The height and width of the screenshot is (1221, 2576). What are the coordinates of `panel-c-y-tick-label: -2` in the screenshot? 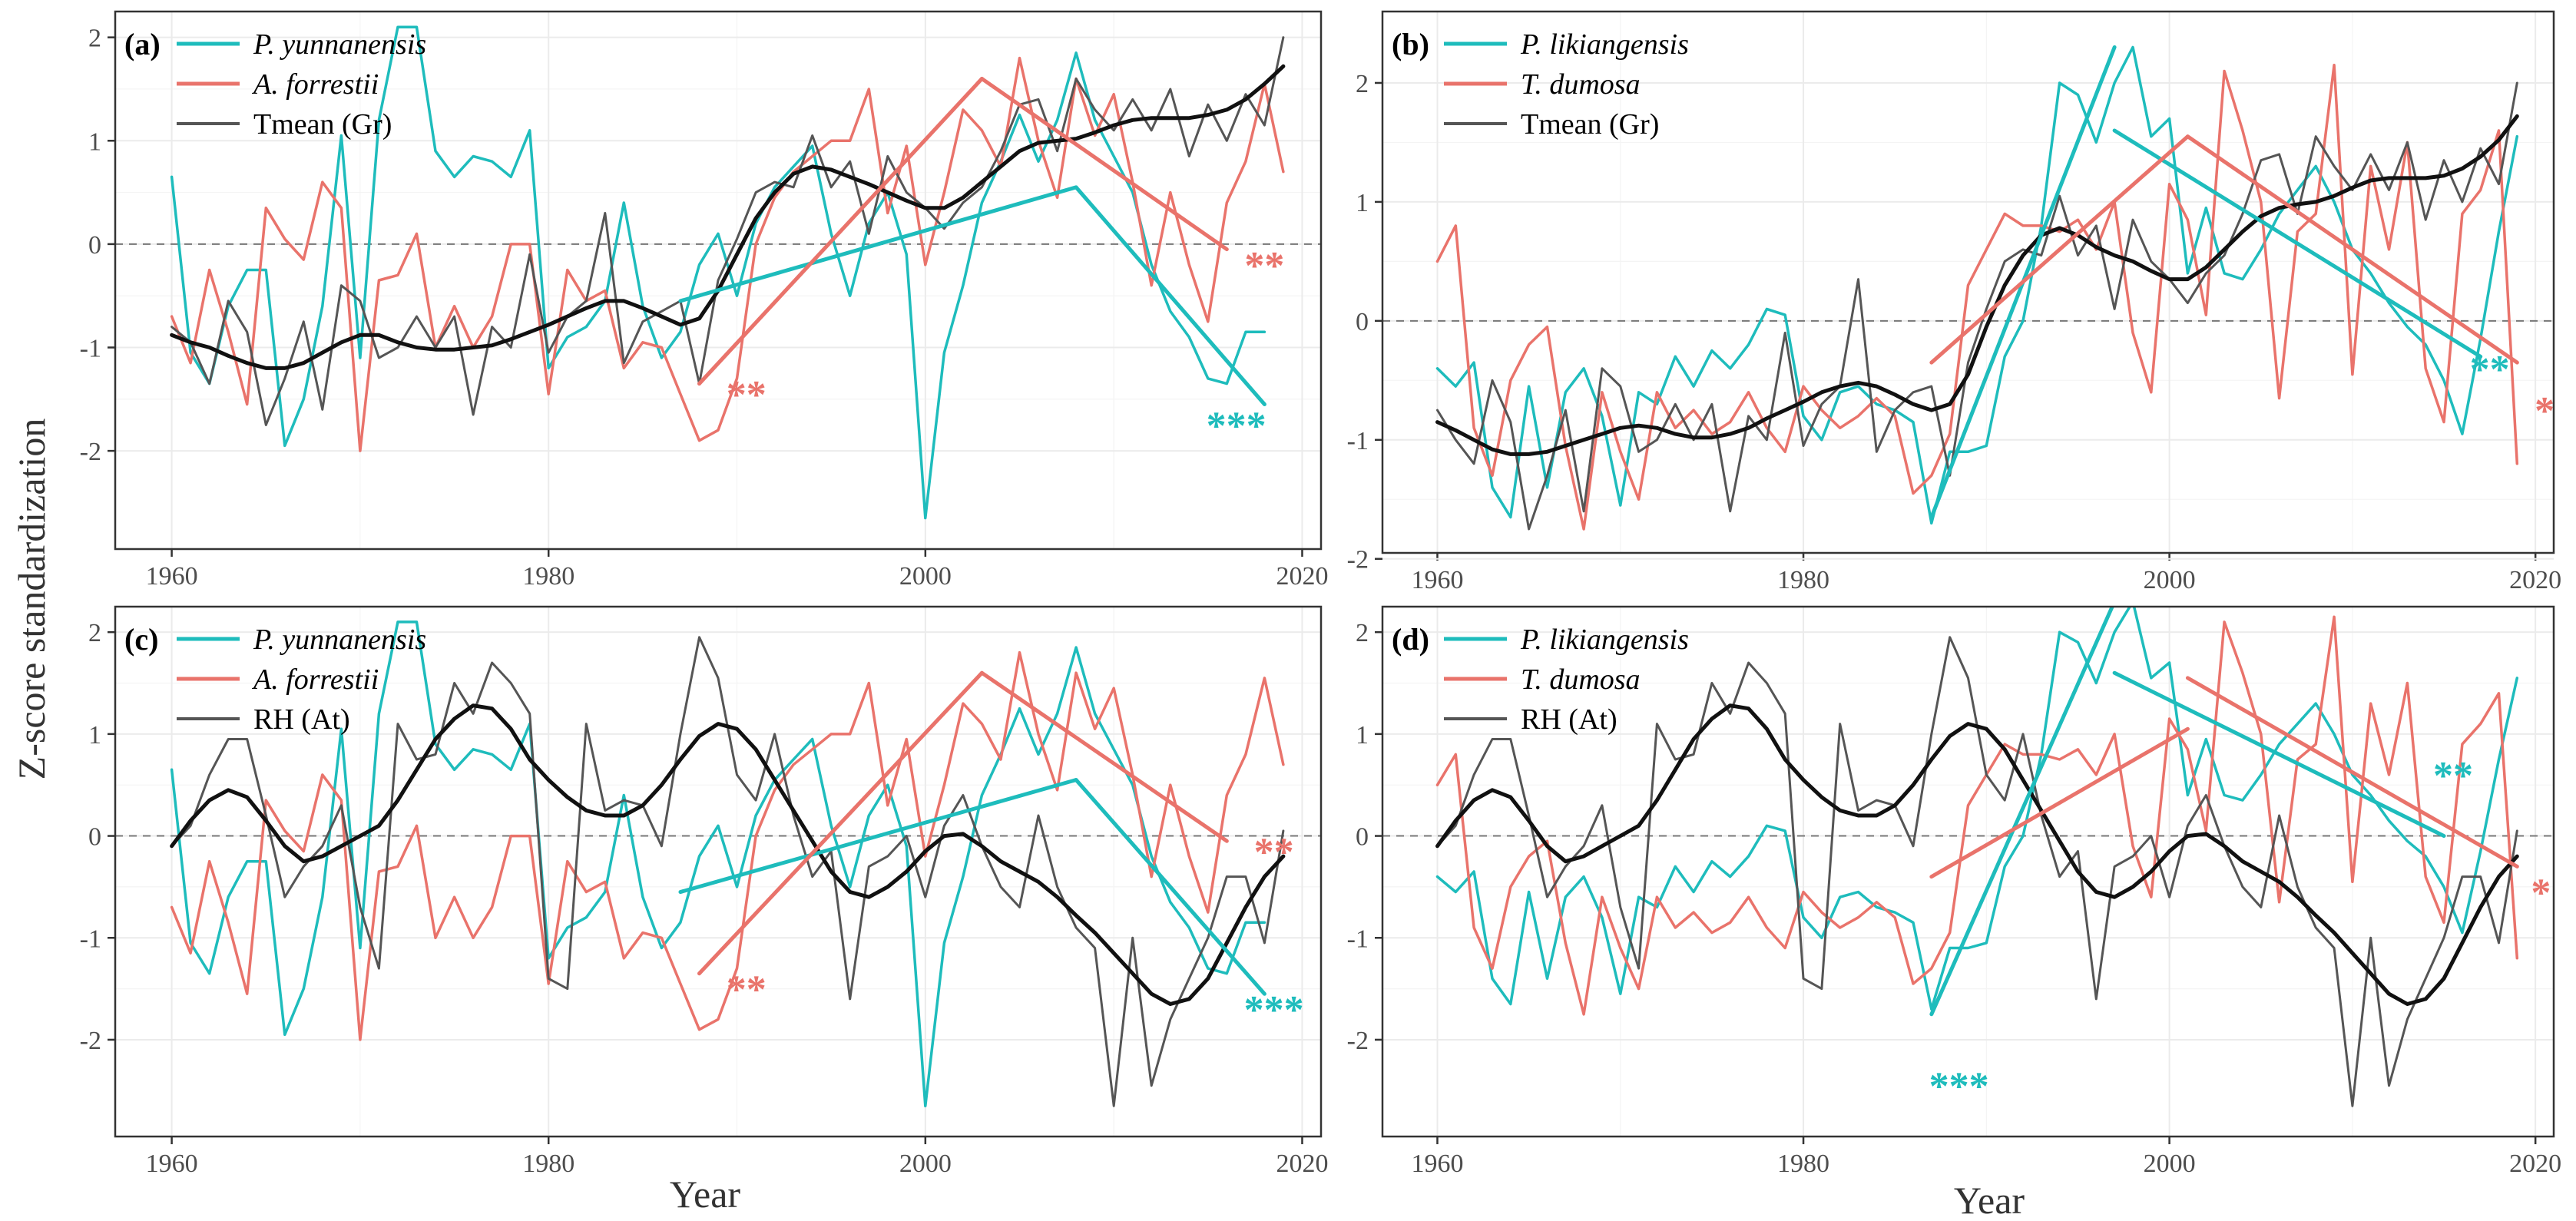 It's located at (90, 1041).